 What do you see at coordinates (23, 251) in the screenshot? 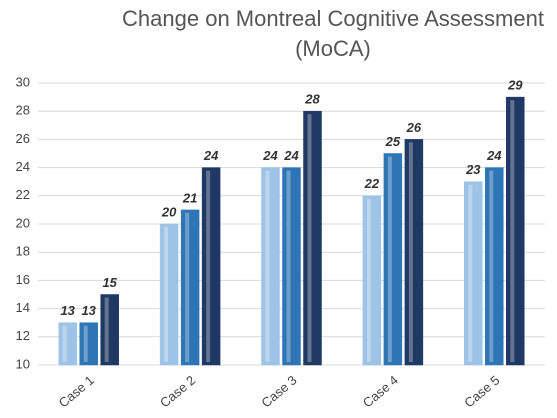
I see `y-tick-label: 18` at bounding box center [23, 251].